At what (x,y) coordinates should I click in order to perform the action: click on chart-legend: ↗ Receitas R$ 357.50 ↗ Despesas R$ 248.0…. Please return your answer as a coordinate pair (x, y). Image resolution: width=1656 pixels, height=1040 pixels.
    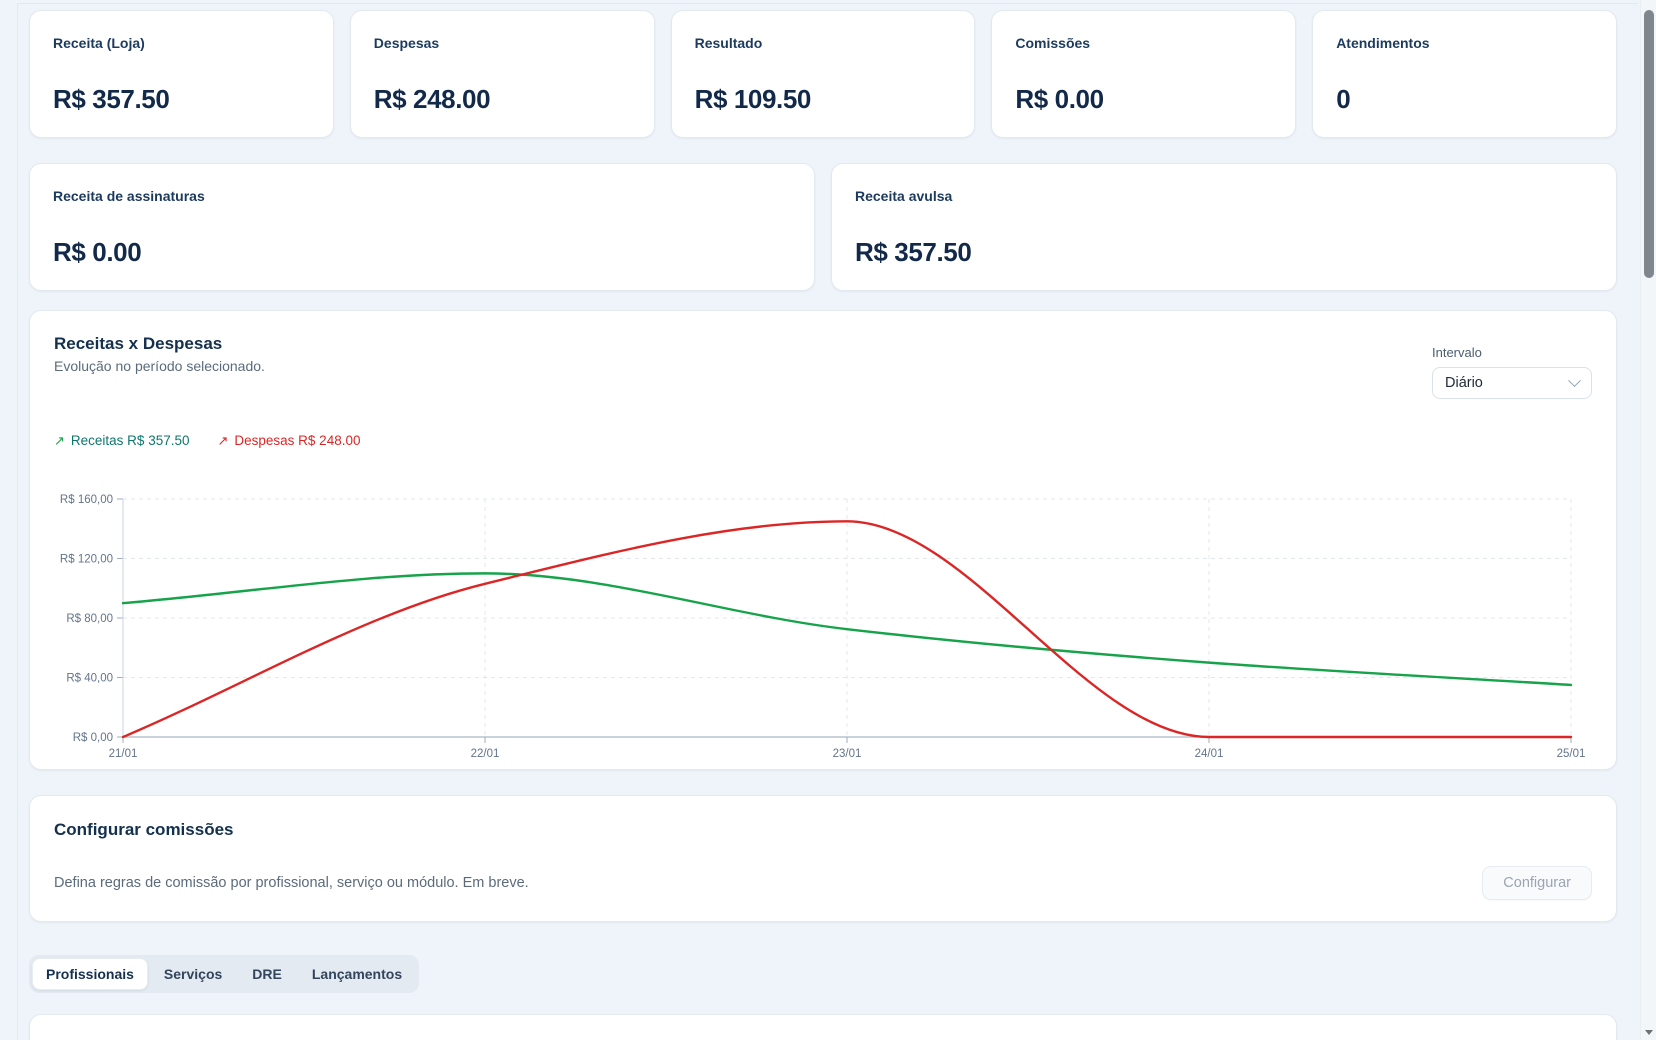
    Looking at the image, I should click on (823, 440).